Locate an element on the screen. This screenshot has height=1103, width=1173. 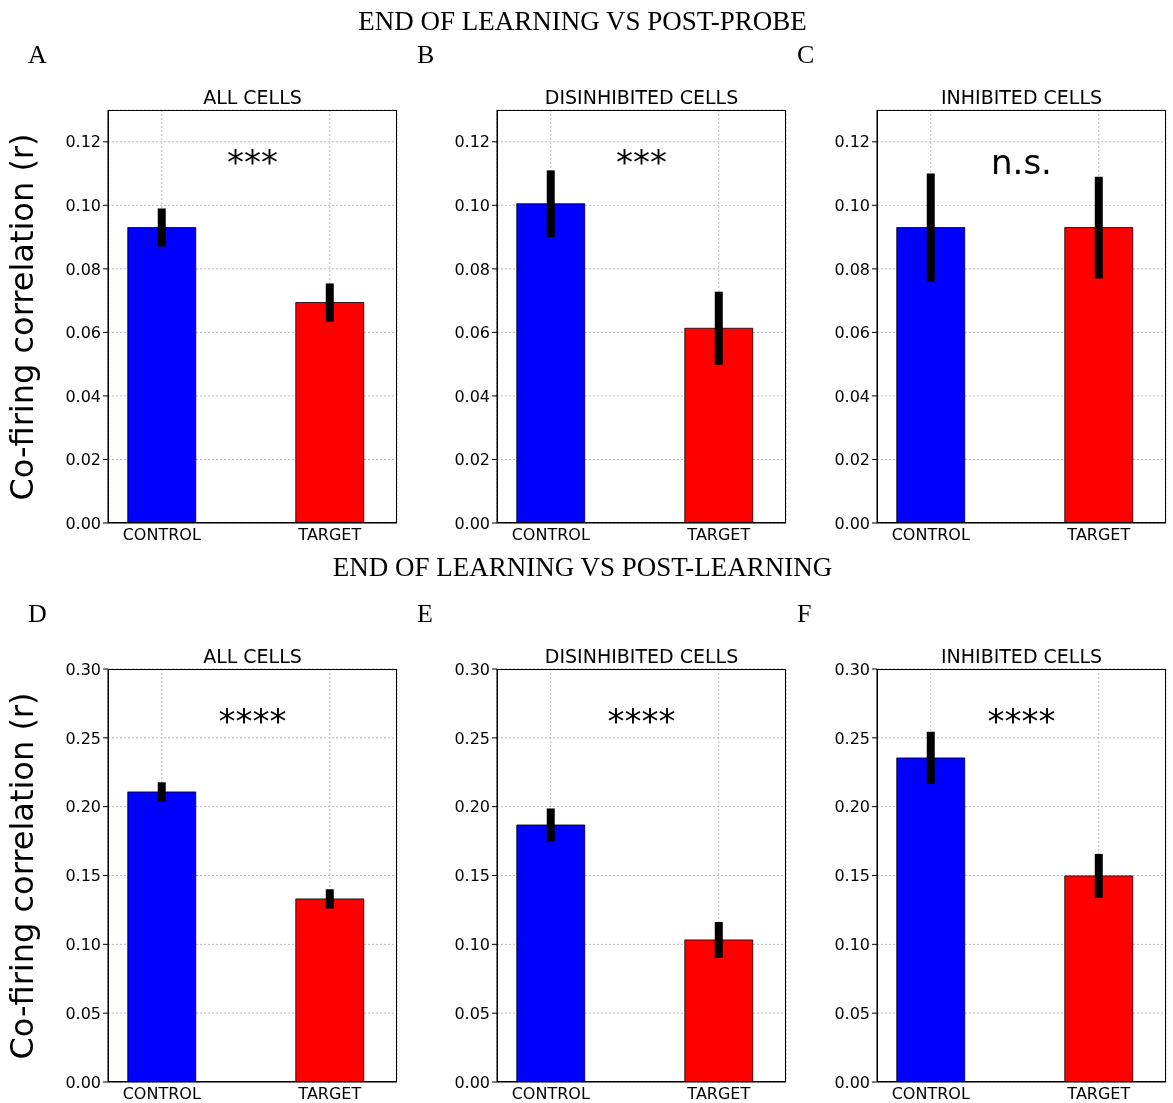
text: C is located at coordinates (806, 55).